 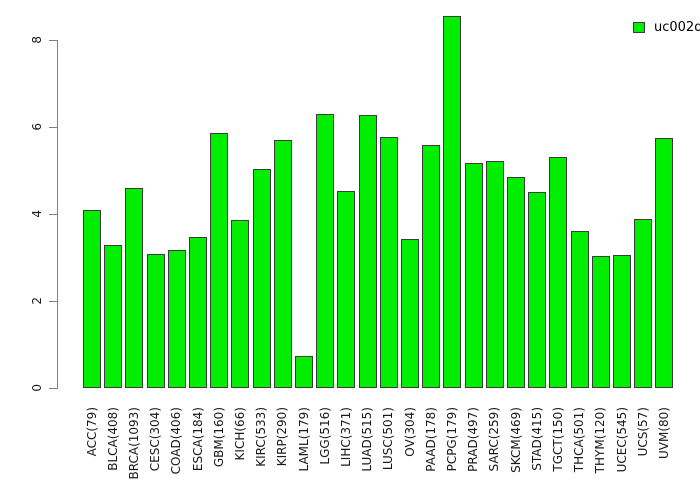 I want to click on bar-LUAD(515), so click(x=367, y=251).